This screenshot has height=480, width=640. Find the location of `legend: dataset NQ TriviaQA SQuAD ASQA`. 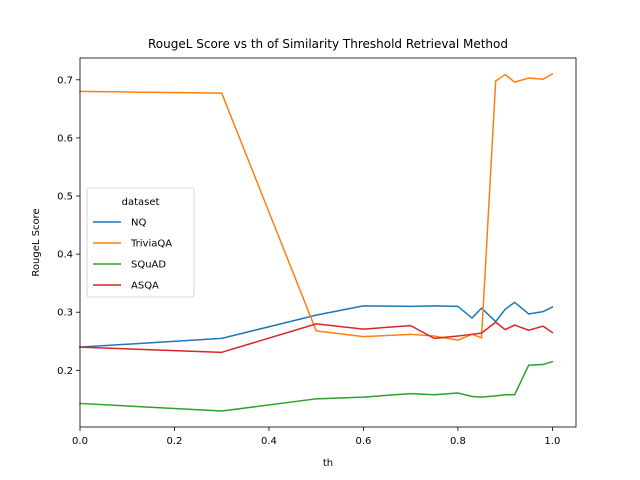

legend: dataset NQ TriviaQA SQuAD ASQA is located at coordinates (140, 242).